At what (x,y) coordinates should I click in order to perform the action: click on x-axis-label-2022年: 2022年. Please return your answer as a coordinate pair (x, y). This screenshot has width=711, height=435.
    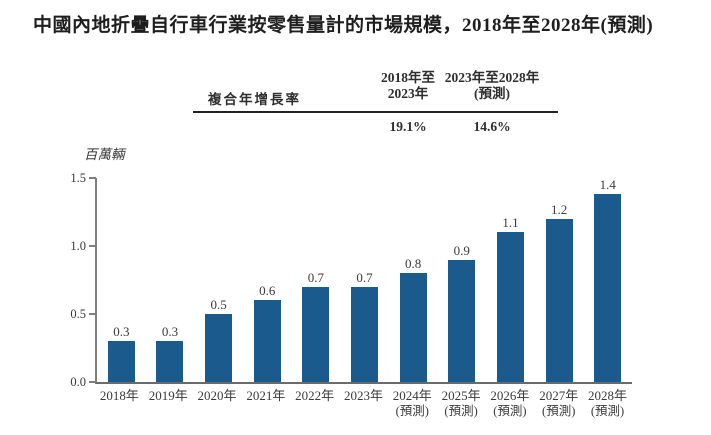
    Looking at the image, I should click on (314, 403).